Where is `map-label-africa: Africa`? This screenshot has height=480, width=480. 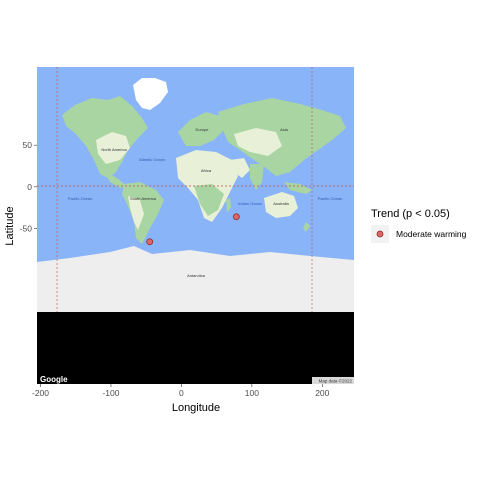
map-label-africa: Africa is located at coordinates (206, 170).